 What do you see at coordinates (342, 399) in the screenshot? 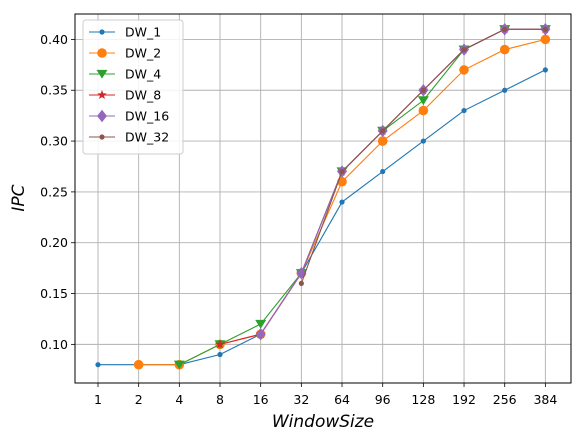
I see `x-tick-label: 64` at bounding box center [342, 399].